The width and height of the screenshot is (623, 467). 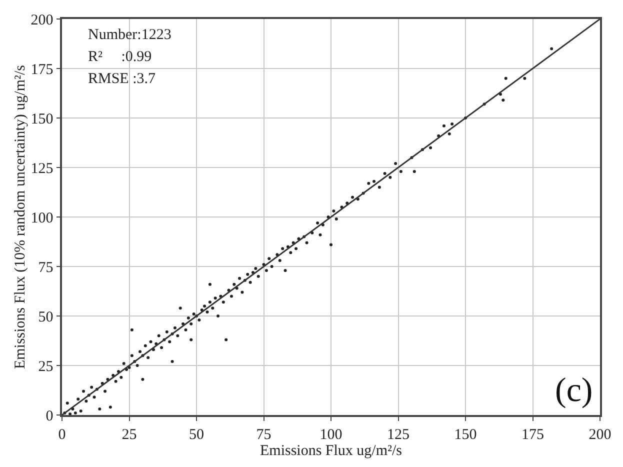 What do you see at coordinates (62, 434) in the screenshot?
I see `x-tick-label: 0` at bounding box center [62, 434].